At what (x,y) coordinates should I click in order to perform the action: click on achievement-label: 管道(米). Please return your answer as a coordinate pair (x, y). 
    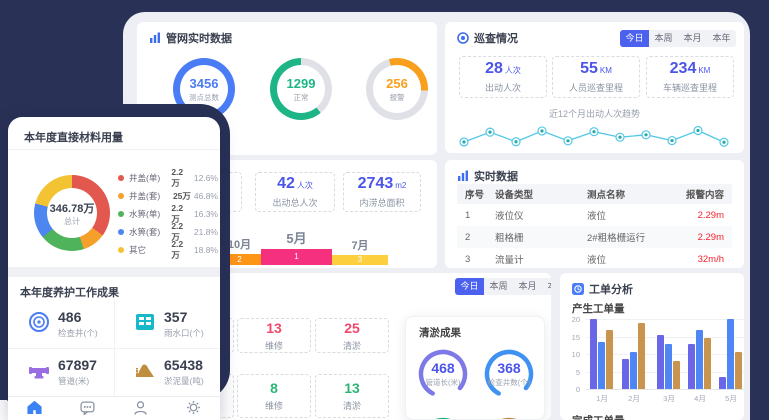
    Looking at the image, I should click on (74, 381).